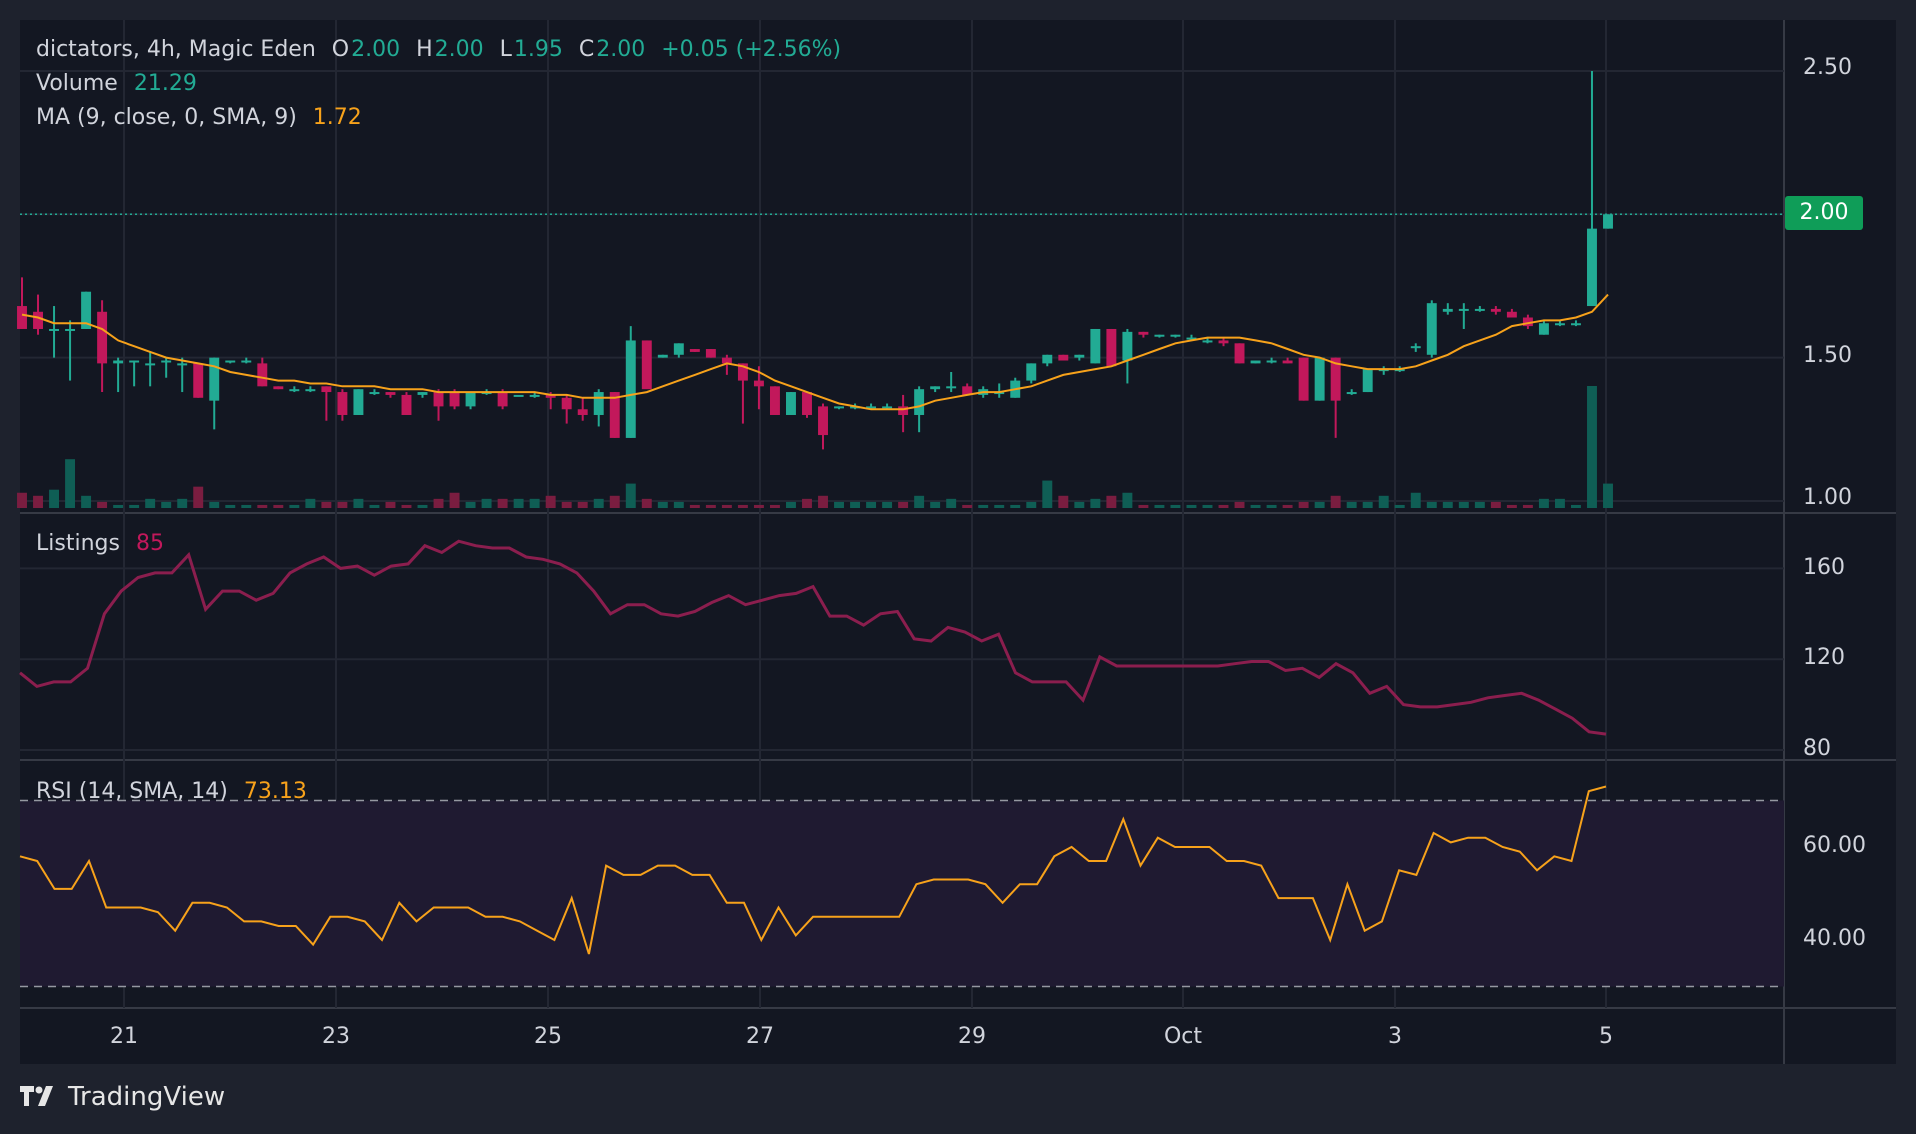 This screenshot has height=1134, width=1916. I want to click on x-tick-3: 3, so click(1395, 1036).